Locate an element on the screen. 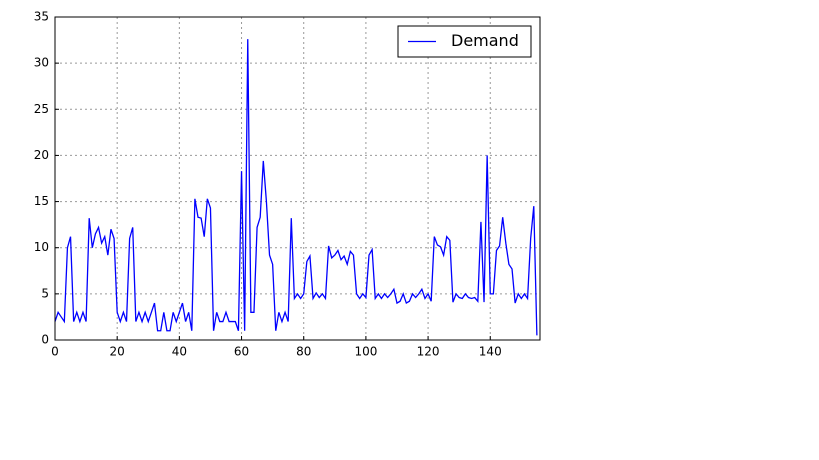  y-tick-label: 5 is located at coordinates (45, 293).